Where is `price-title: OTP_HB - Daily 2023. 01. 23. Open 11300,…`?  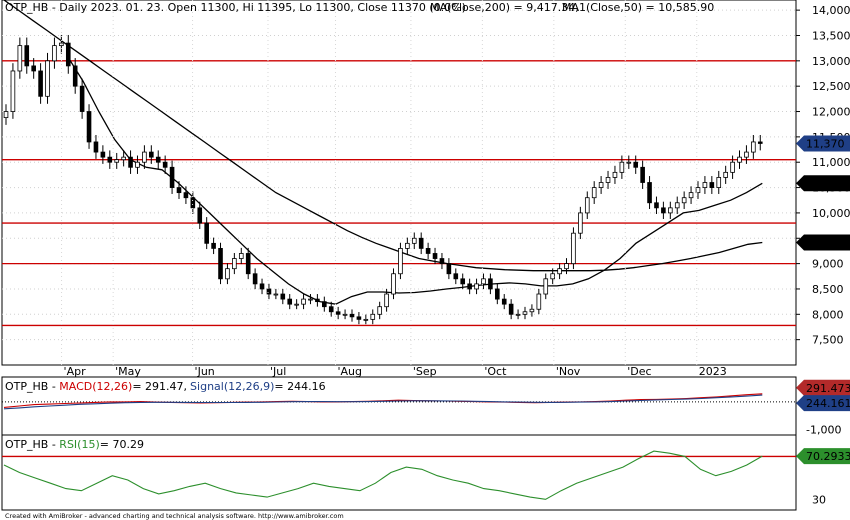
price-title: OTP_HB - Daily 2023. 01. 23. Open 11300,… is located at coordinates (235, 7).